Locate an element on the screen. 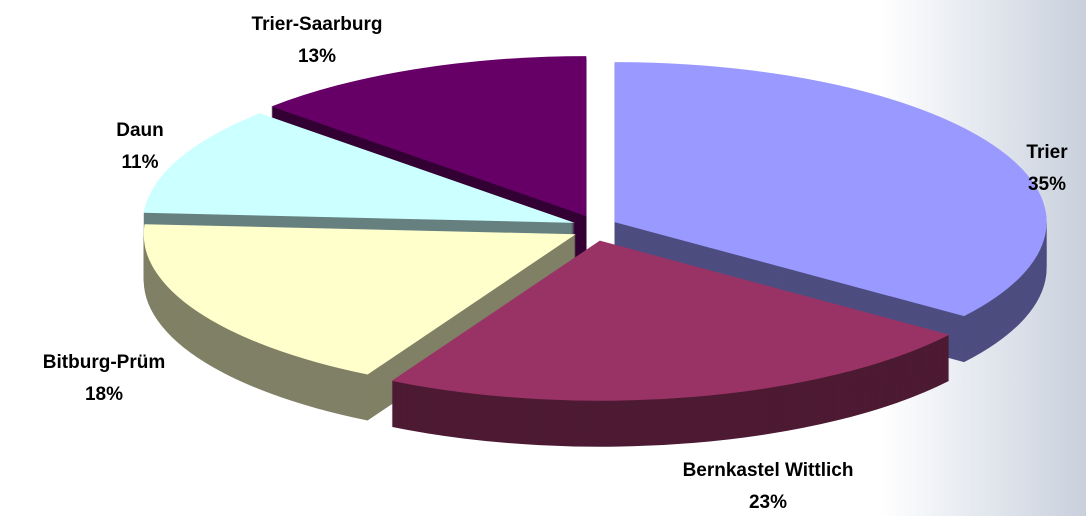 Image resolution: width=1086 pixels, height=516 pixels. slice-value-label: 23% is located at coordinates (768, 502).